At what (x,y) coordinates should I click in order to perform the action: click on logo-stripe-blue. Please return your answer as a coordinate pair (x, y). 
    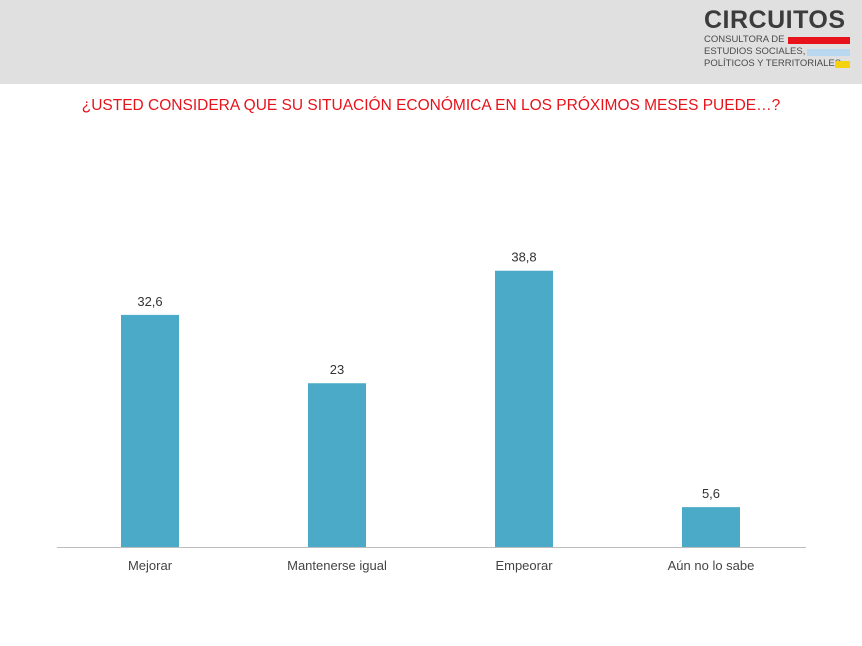
    Looking at the image, I should click on (828, 52).